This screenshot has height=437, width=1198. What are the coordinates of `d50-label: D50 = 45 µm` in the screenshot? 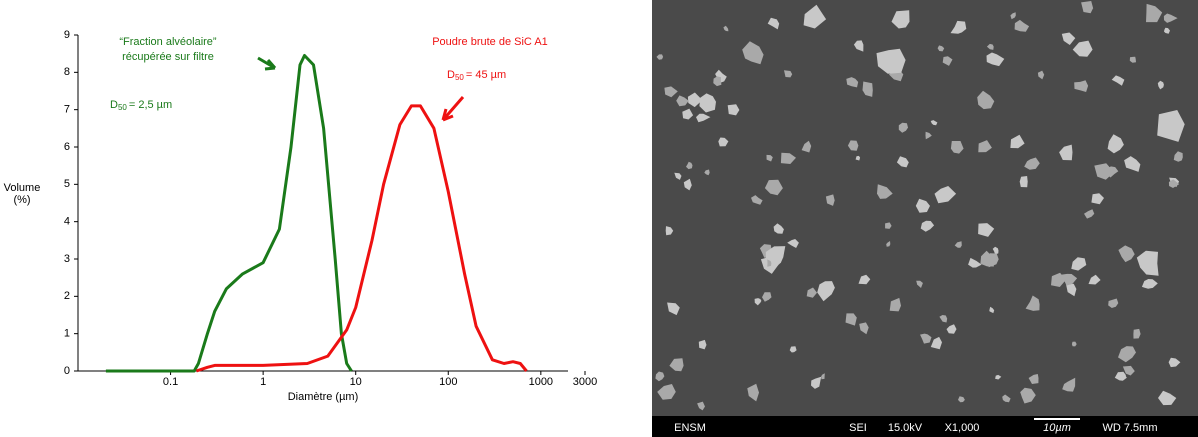 It's located at (476, 75).